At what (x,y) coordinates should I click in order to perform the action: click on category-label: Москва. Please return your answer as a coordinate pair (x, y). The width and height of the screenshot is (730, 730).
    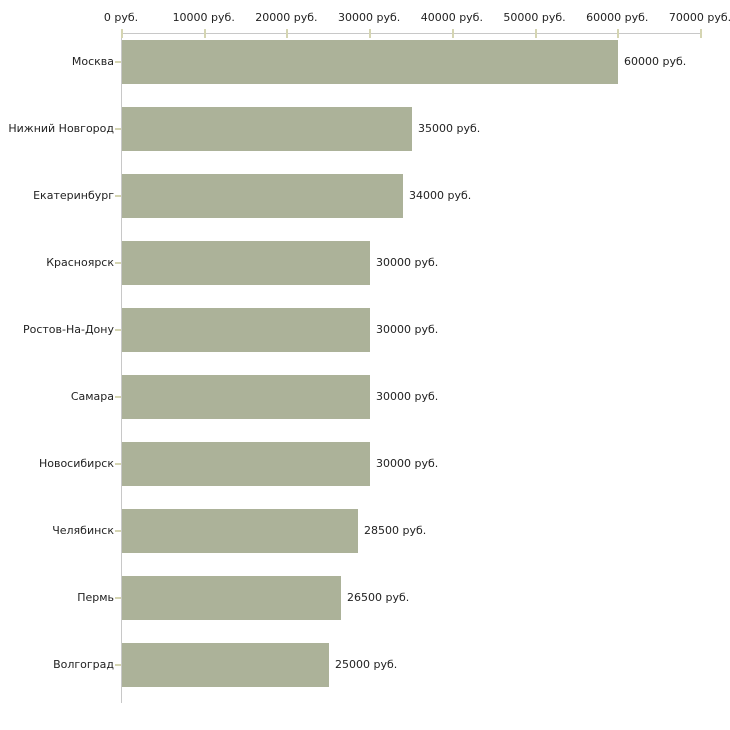
    Looking at the image, I should click on (92, 61).